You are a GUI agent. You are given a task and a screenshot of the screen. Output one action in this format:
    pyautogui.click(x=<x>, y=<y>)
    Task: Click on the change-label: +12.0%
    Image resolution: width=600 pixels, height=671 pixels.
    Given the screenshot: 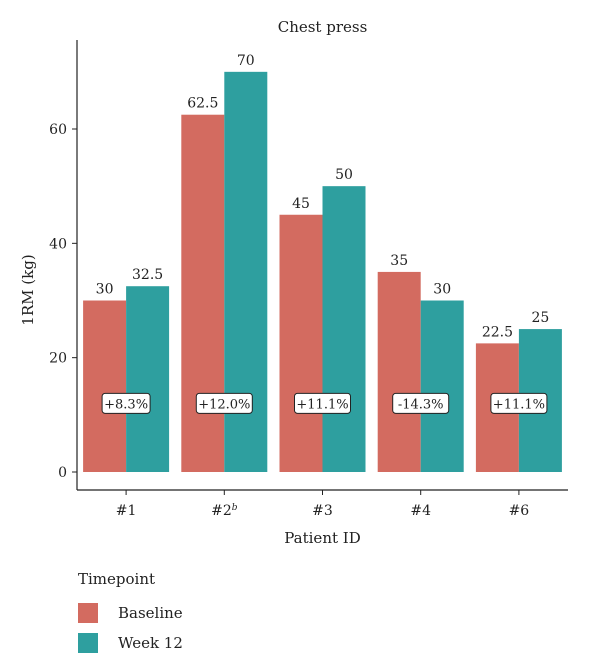 What is the action you would take?
    pyautogui.click(x=224, y=404)
    